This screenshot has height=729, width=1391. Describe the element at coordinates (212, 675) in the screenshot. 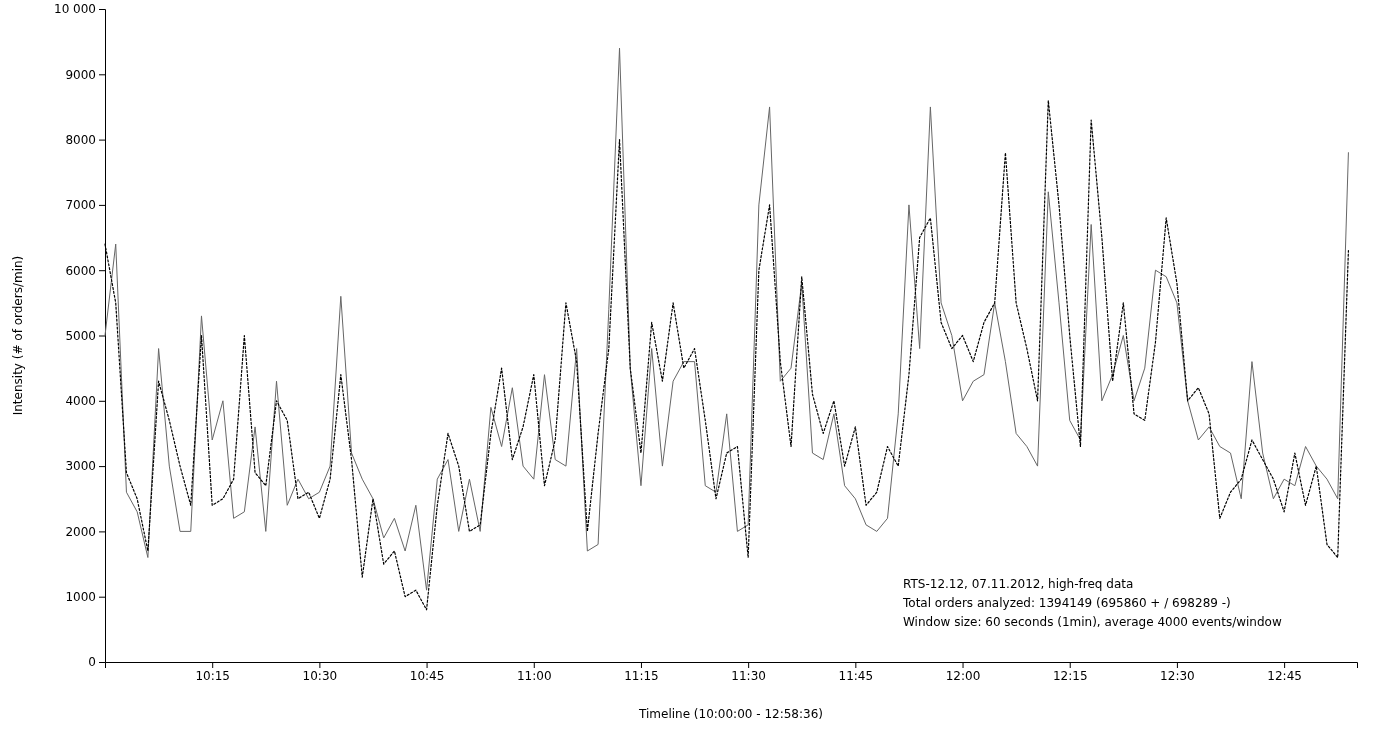

I see `x-tick-label: 10:15` at that location.